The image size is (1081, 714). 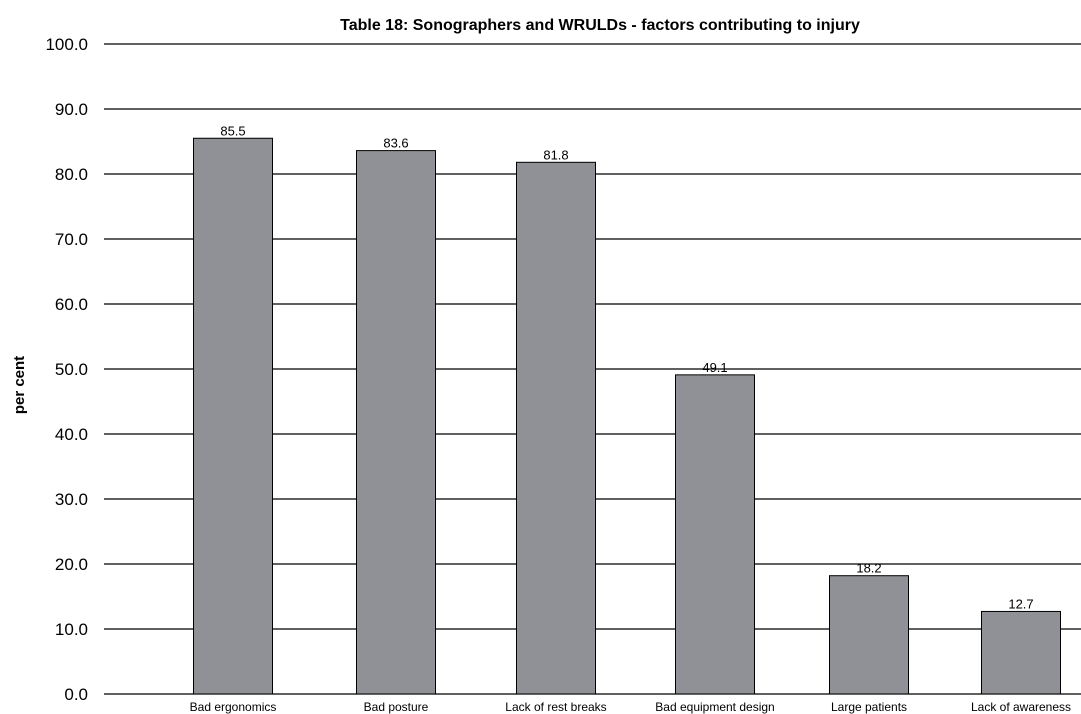 I want to click on y-tick-label: 50.0, so click(x=71, y=369).